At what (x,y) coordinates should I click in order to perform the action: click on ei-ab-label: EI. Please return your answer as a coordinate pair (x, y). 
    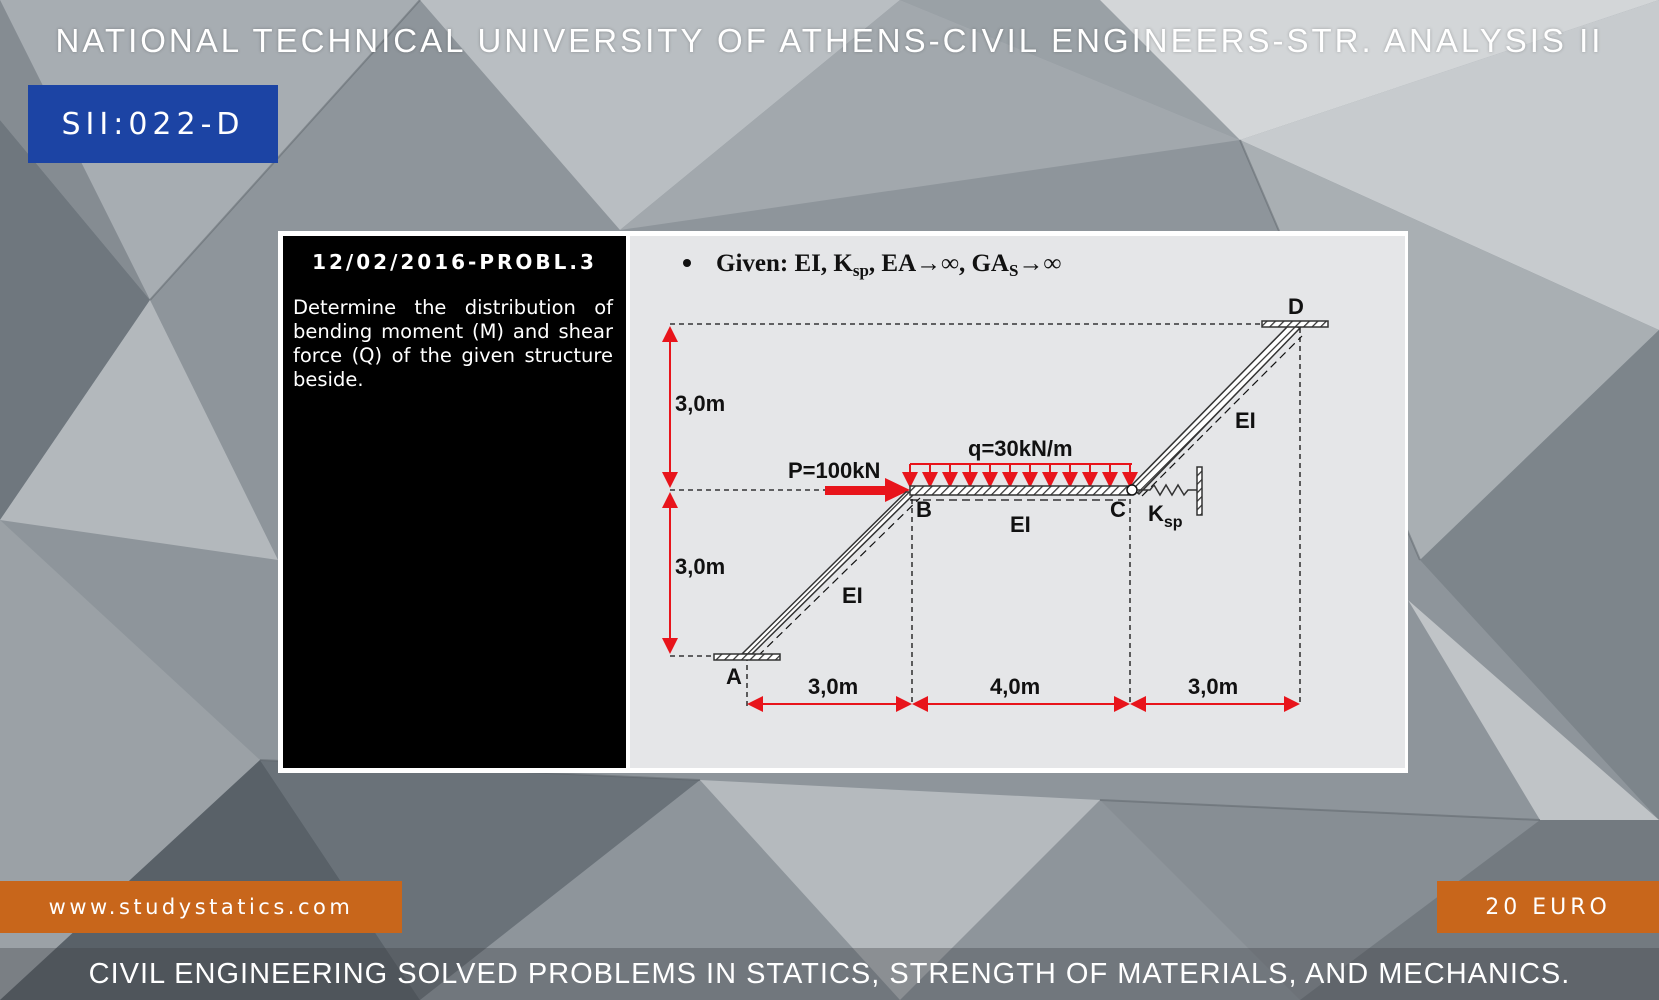
    Looking at the image, I should click on (852, 595).